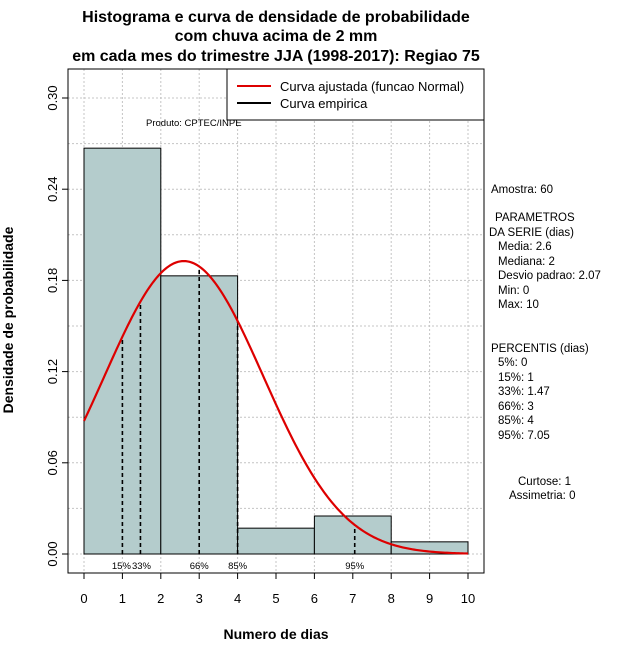 The image size is (640, 660). I want to click on stat-min: Min: 0, so click(513, 291).